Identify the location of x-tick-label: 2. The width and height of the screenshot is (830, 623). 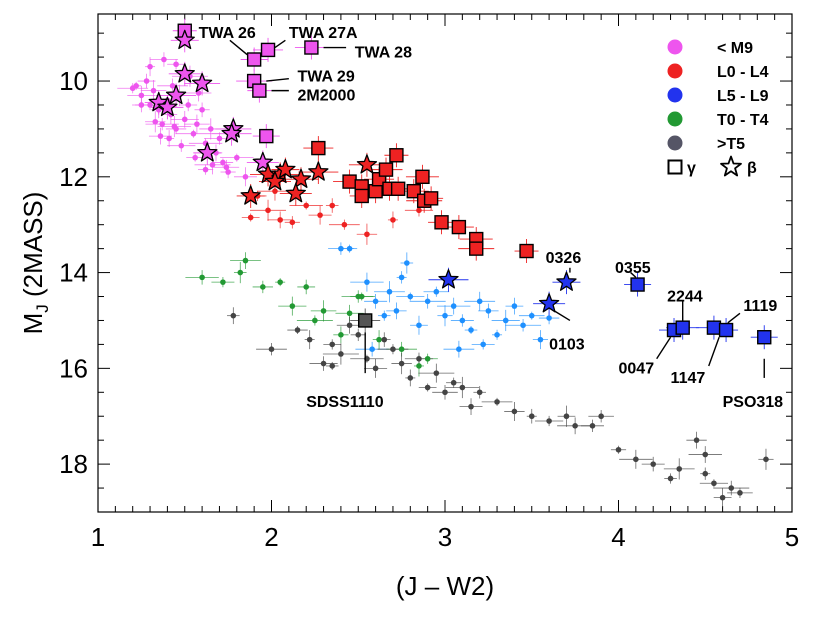
(271, 537).